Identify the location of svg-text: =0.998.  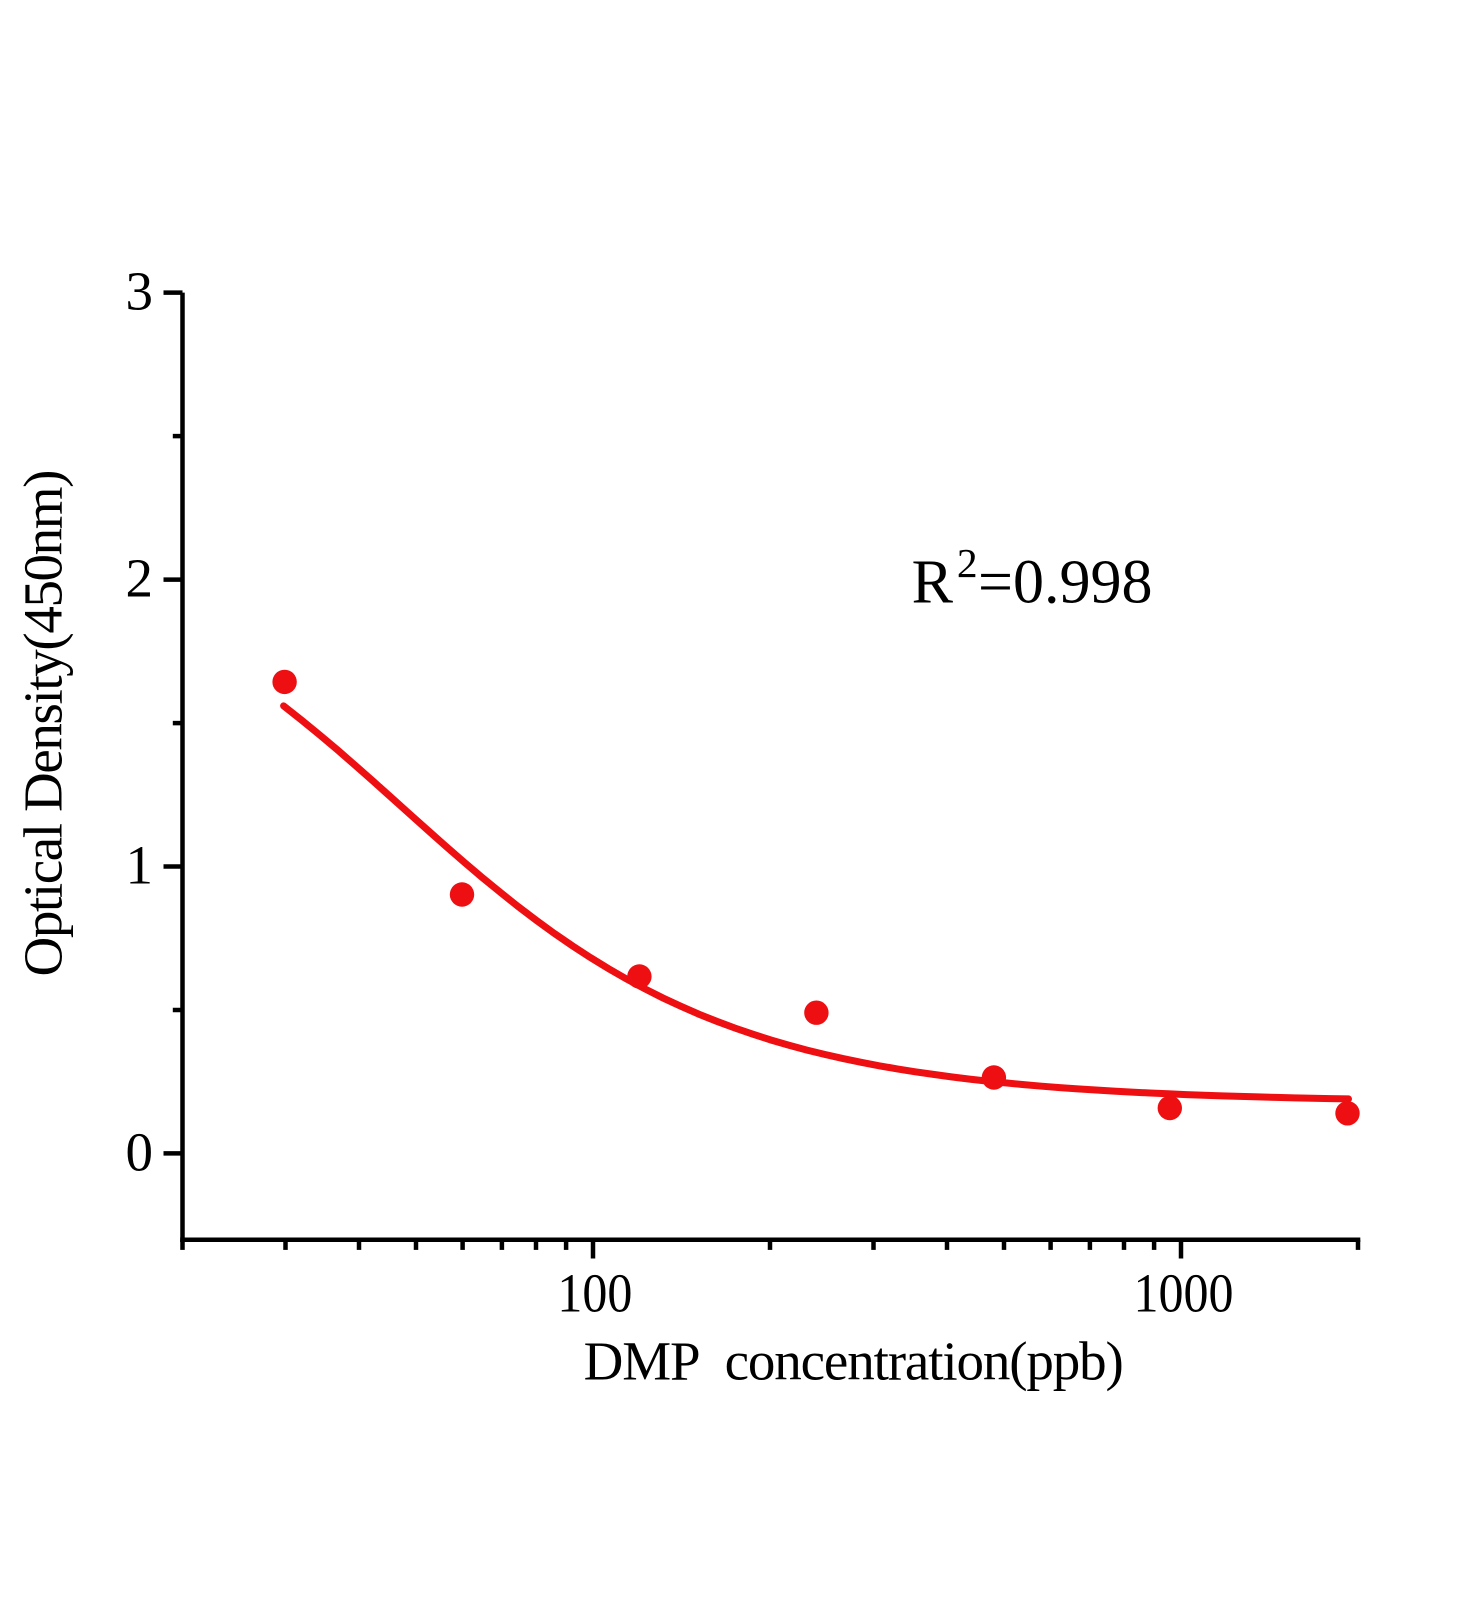
(1065, 583).